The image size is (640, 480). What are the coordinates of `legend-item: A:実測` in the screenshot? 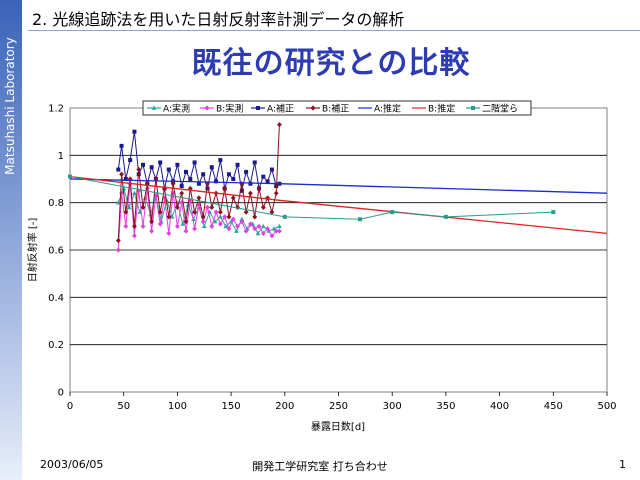 It's located at (168, 109).